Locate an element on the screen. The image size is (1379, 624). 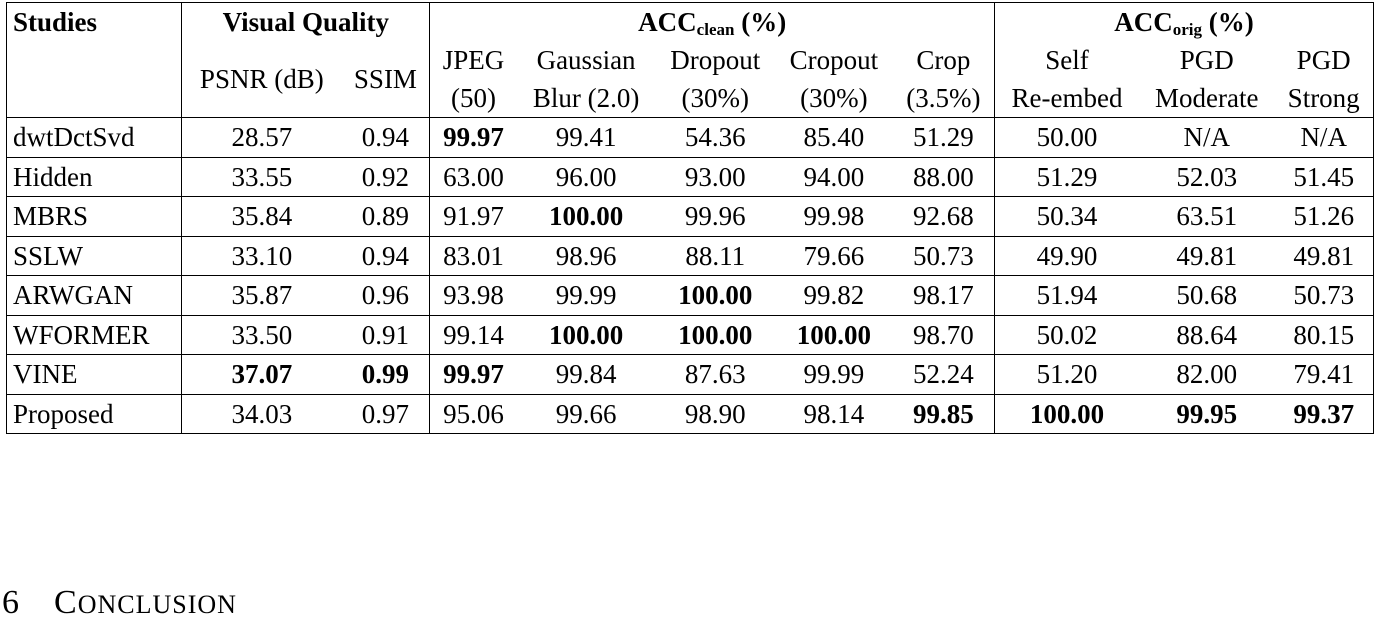
cell-jpeg: 95.06 is located at coordinates (473, 413).